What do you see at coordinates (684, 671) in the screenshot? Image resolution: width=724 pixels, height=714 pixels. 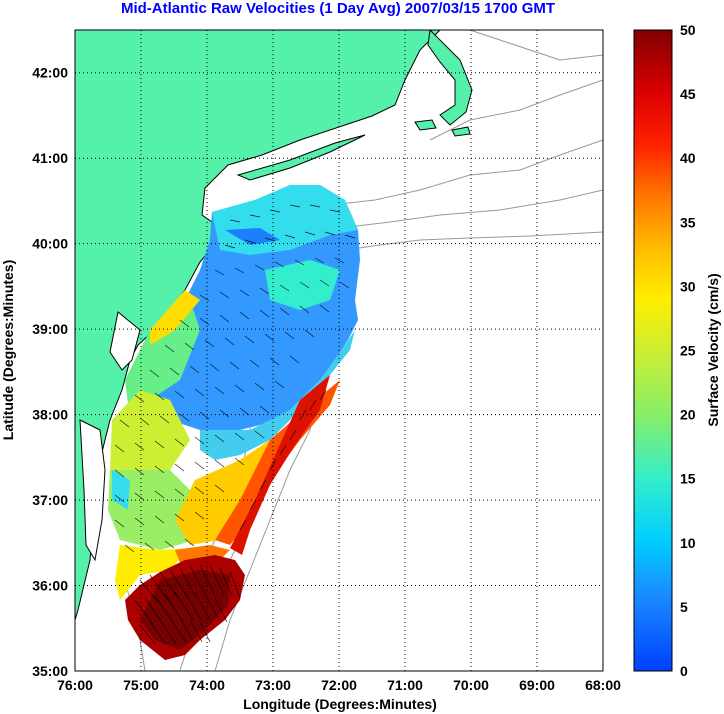 I see `colorbar-tick-label: 0` at bounding box center [684, 671].